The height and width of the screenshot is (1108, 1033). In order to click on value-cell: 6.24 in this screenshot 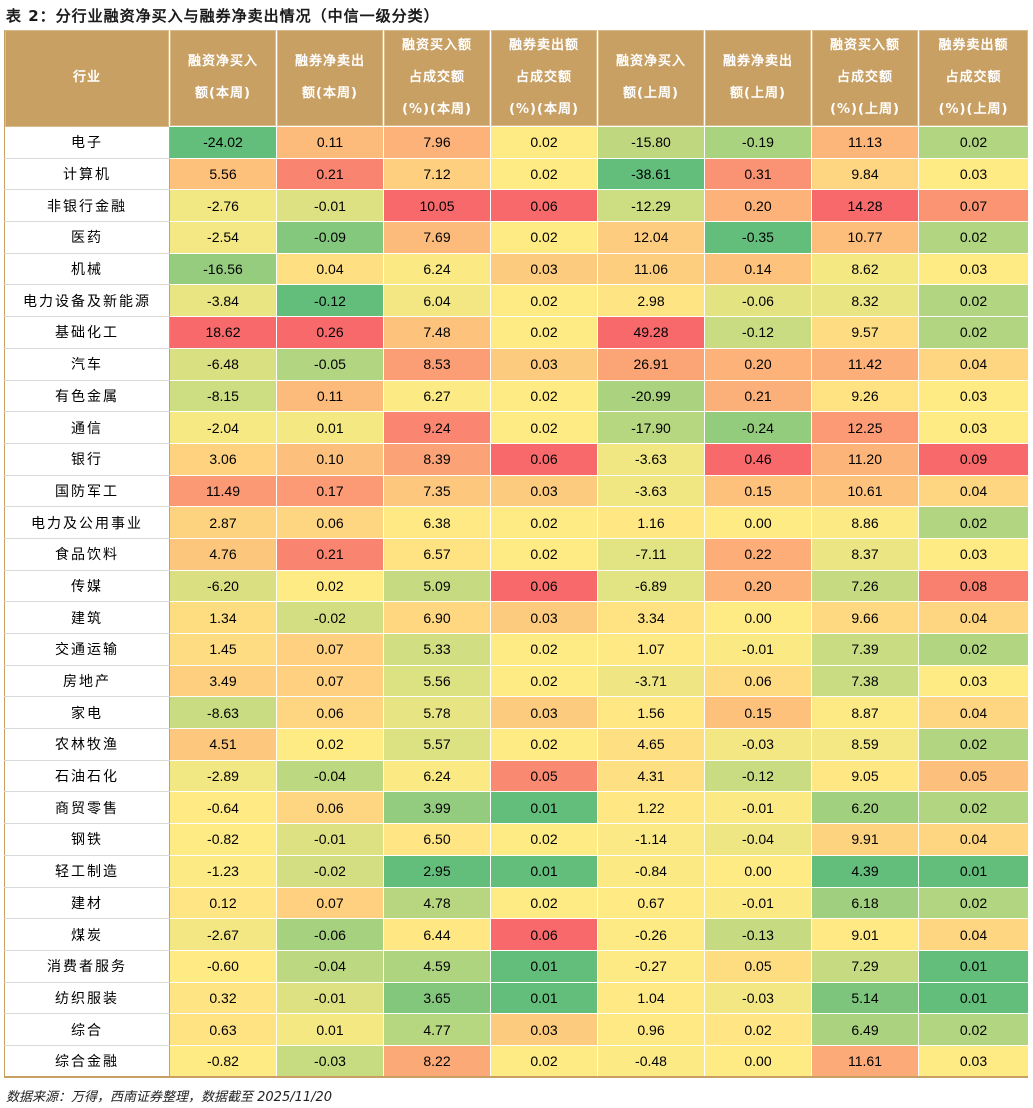, I will do `click(437, 776)`.